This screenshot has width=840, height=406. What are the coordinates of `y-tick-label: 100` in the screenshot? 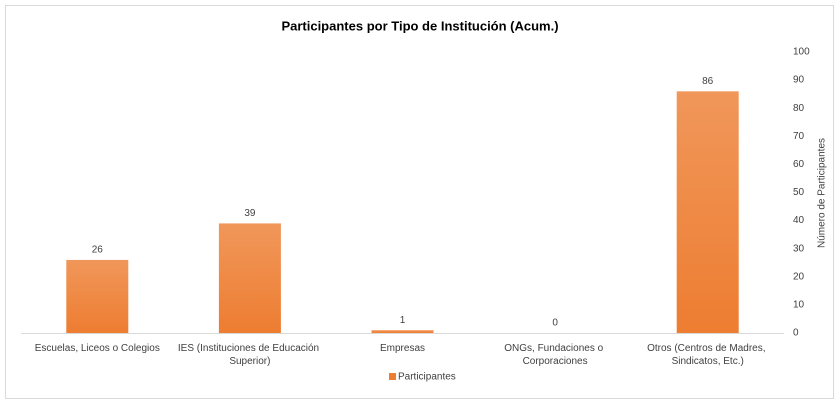 It's located at (801, 52).